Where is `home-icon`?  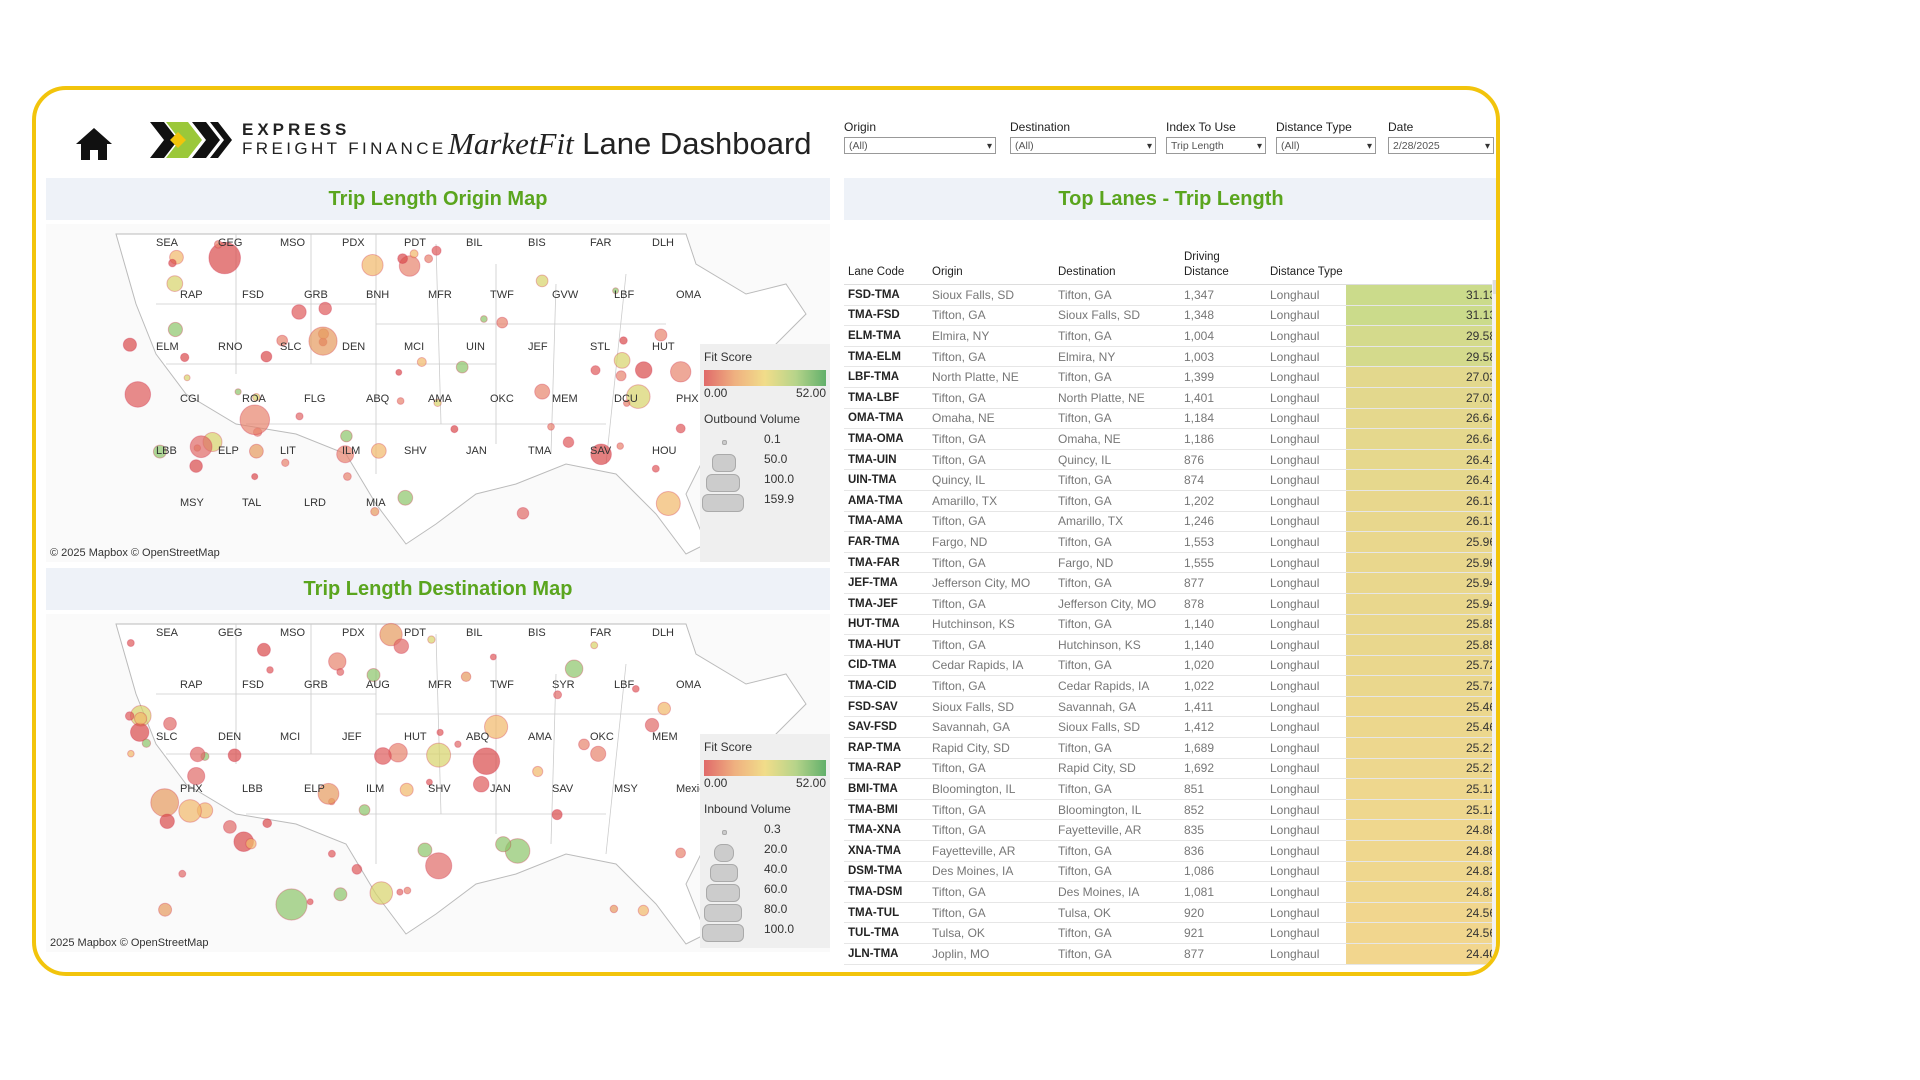
home-icon is located at coordinates (94, 144).